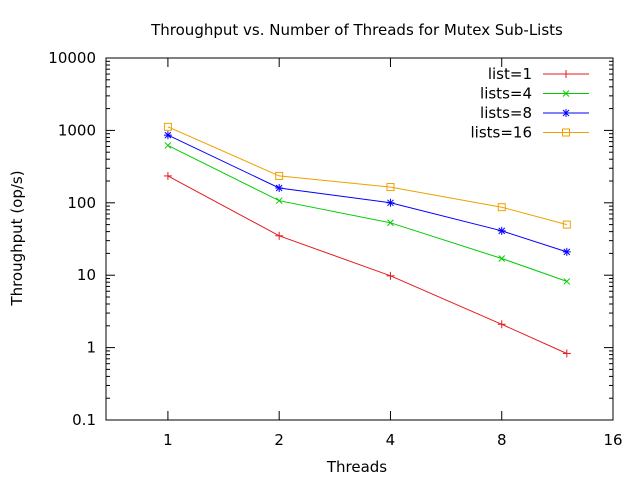  Describe the element at coordinates (502, 440) in the screenshot. I see `x-tick-label: 8` at that location.